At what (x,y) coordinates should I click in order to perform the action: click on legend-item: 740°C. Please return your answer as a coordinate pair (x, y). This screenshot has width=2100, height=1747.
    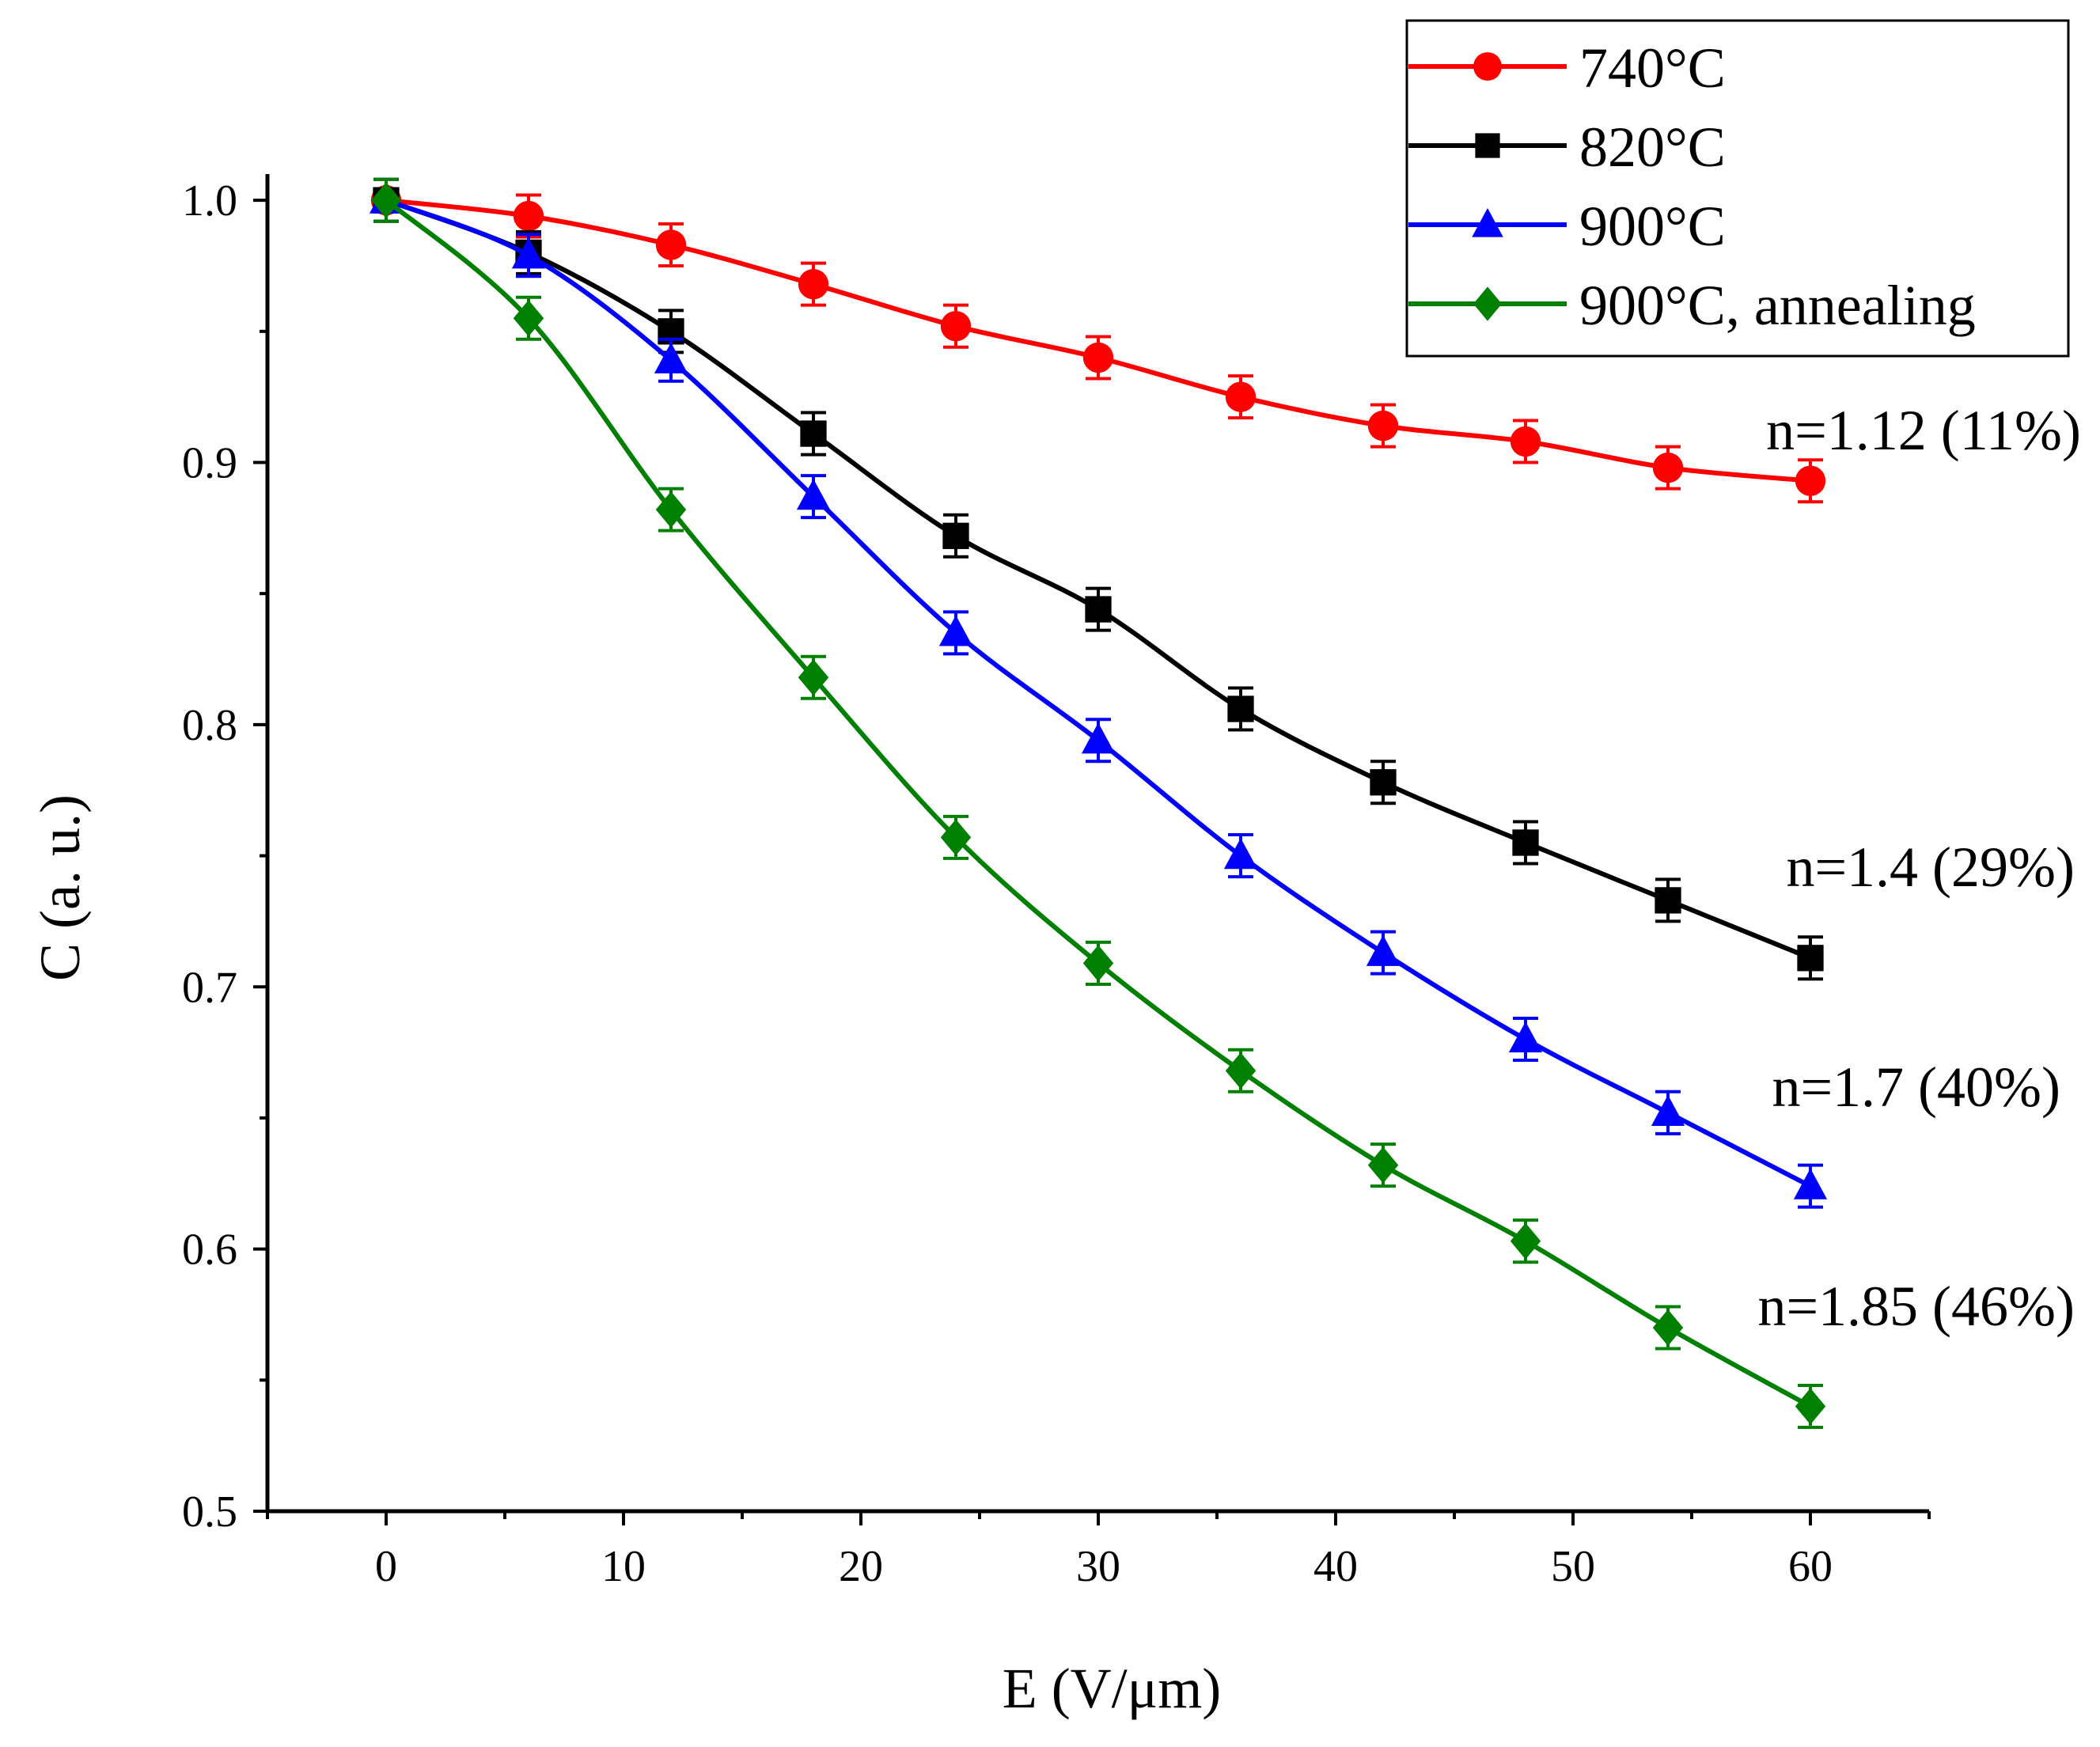
    Looking at the image, I should click on (1567, 68).